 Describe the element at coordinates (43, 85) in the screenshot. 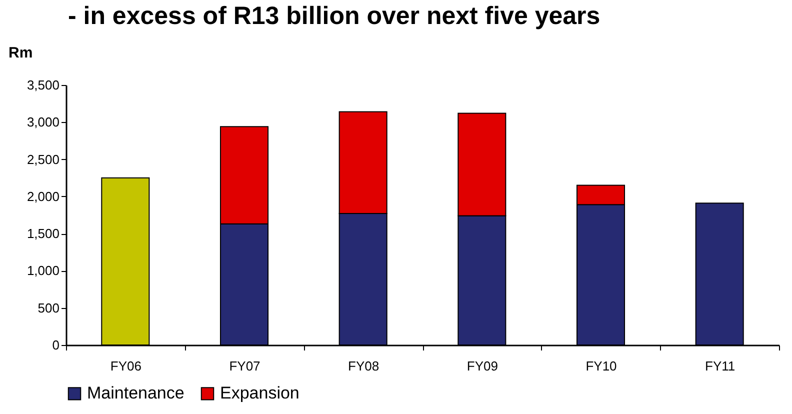

I see `y-tick-label: 3,500` at that location.